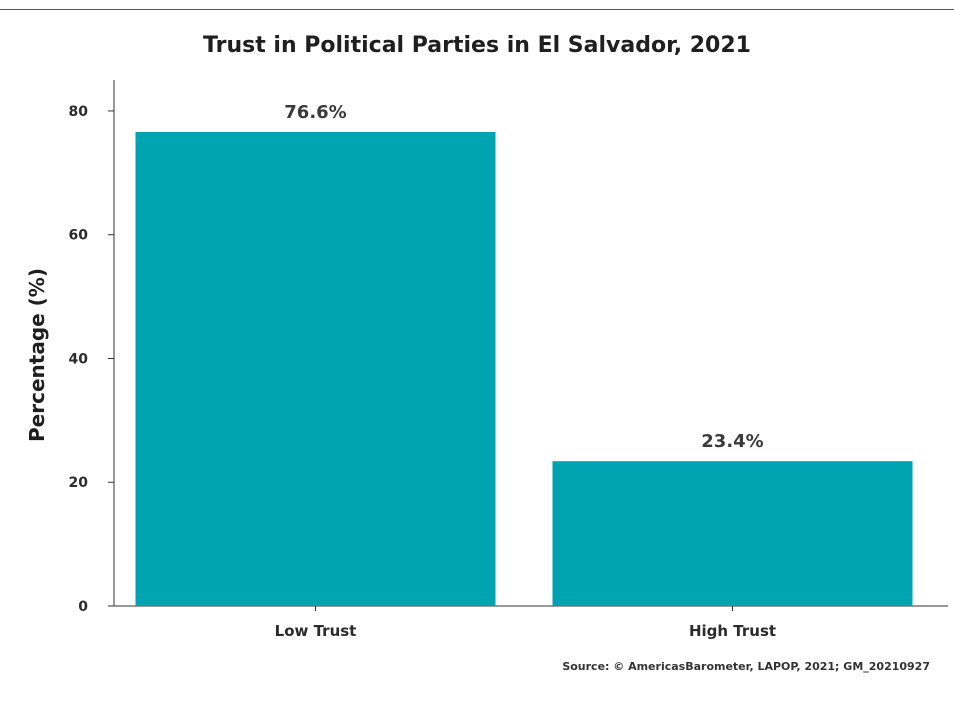 The image size is (954, 713). Describe the element at coordinates (732, 631) in the screenshot. I see `x-tick-label: High Trust` at that location.